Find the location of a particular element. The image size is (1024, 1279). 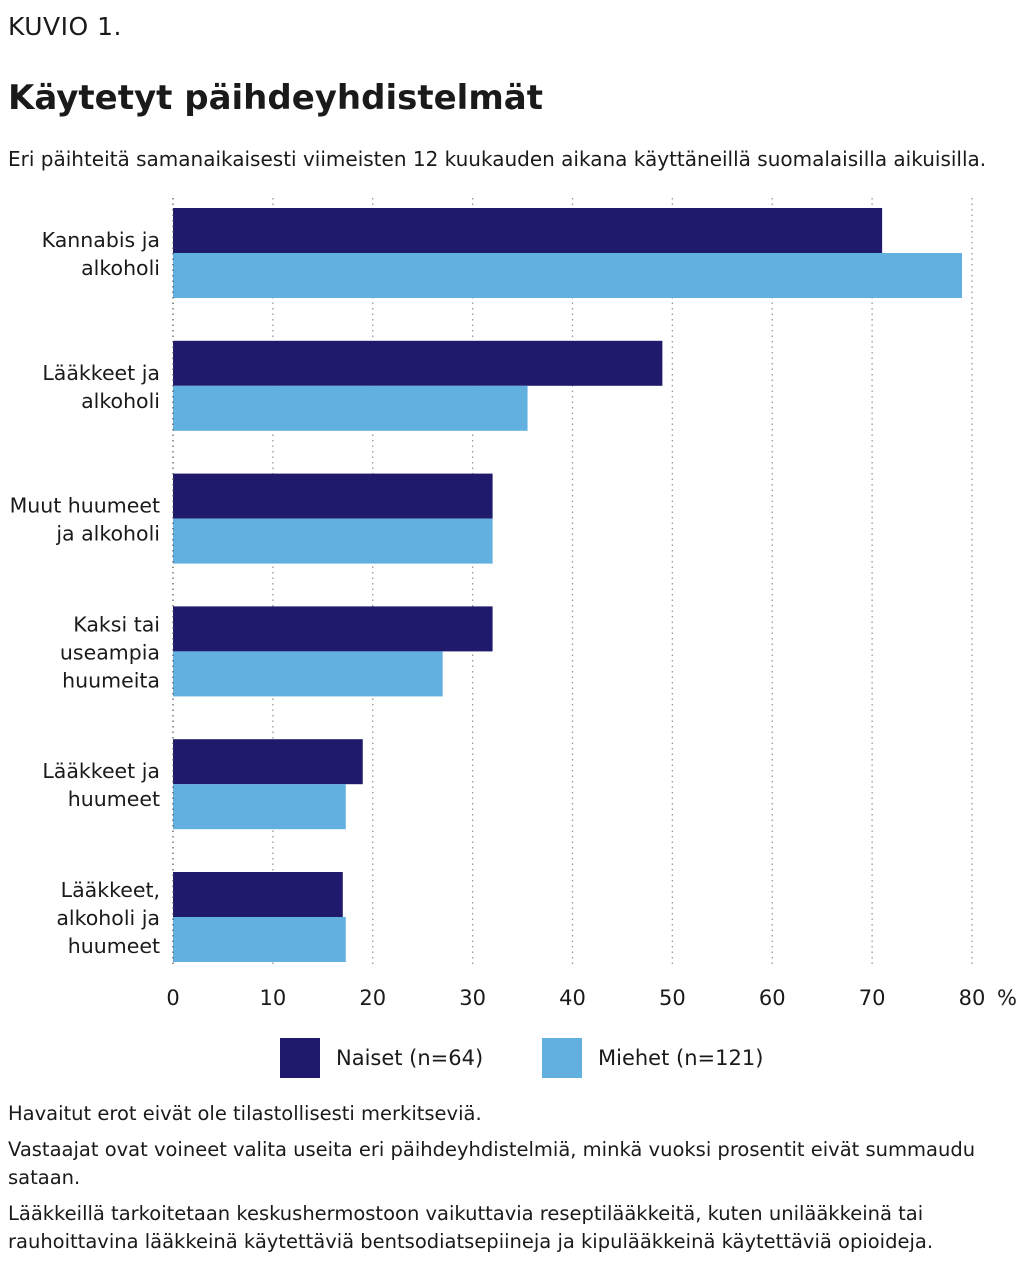

x-tick-label: 30 is located at coordinates (472, 998).